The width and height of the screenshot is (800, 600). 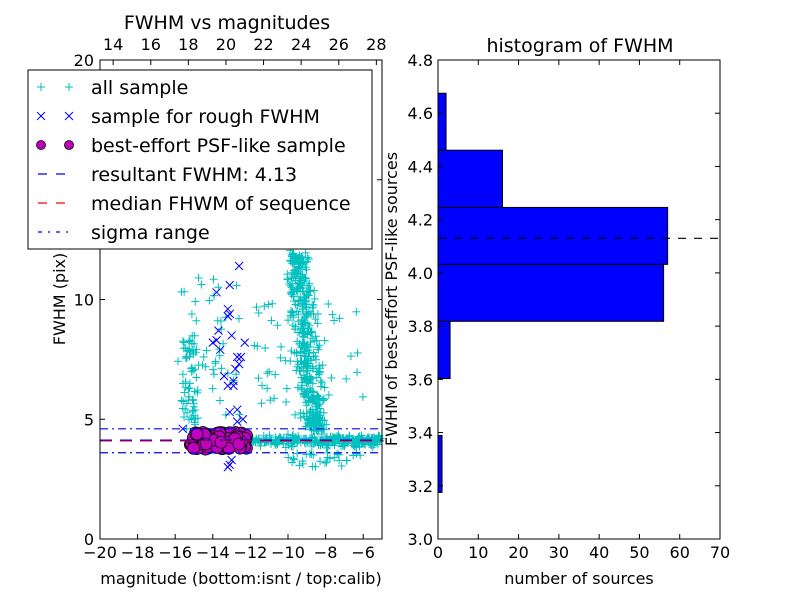 I want to click on scatter-x-label: magnitude (bottom:isnt / top:calib), so click(x=240, y=578).